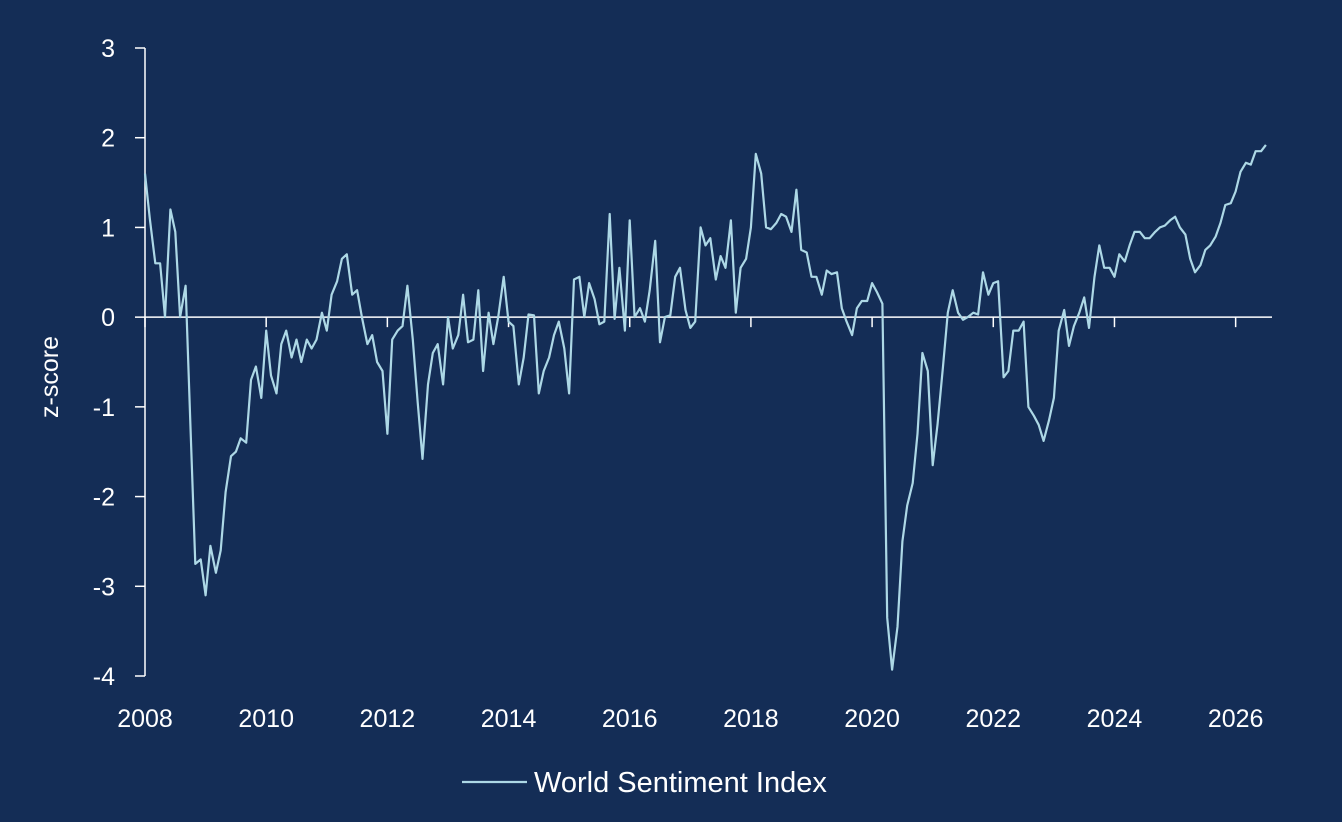  I want to click on legend-label-world-sentiment-index: World Sentiment Index, so click(680, 783).